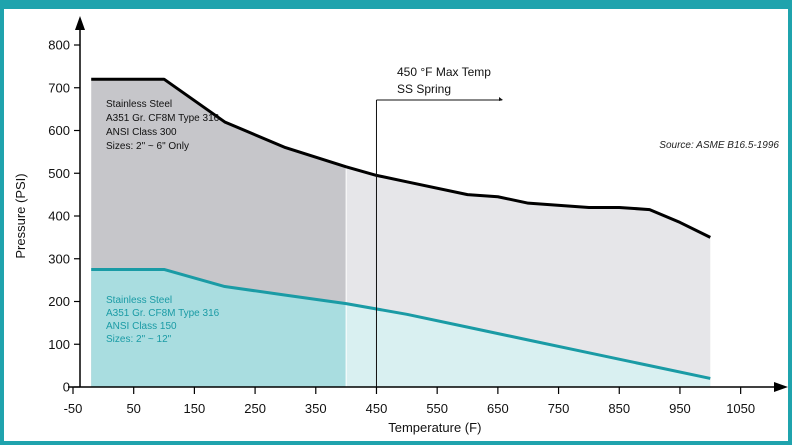 Image resolution: width=792 pixels, height=445 pixels. I want to click on y-tick-label: 100, so click(59, 344).